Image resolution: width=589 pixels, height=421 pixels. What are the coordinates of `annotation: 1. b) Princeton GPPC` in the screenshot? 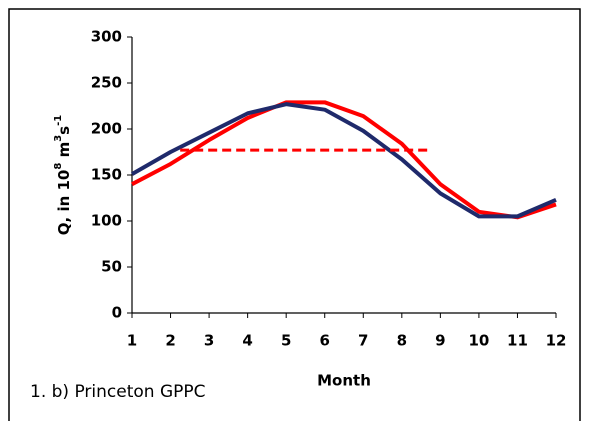 It's located at (118, 392).